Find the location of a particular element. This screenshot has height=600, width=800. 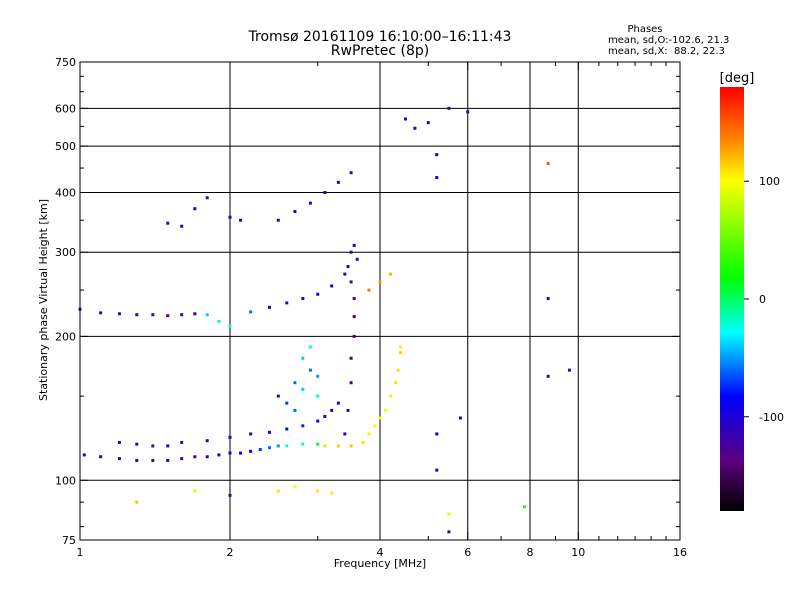

y-tick-label: 100 is located at coordinates (65, 480).